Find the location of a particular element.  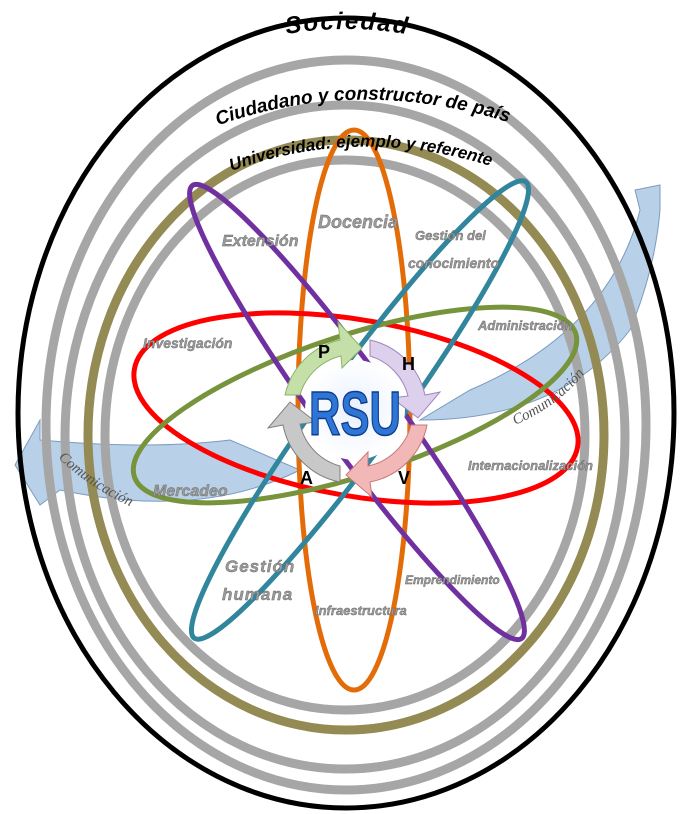

area-label: Infraestructura is located at coordinates (361, 610).